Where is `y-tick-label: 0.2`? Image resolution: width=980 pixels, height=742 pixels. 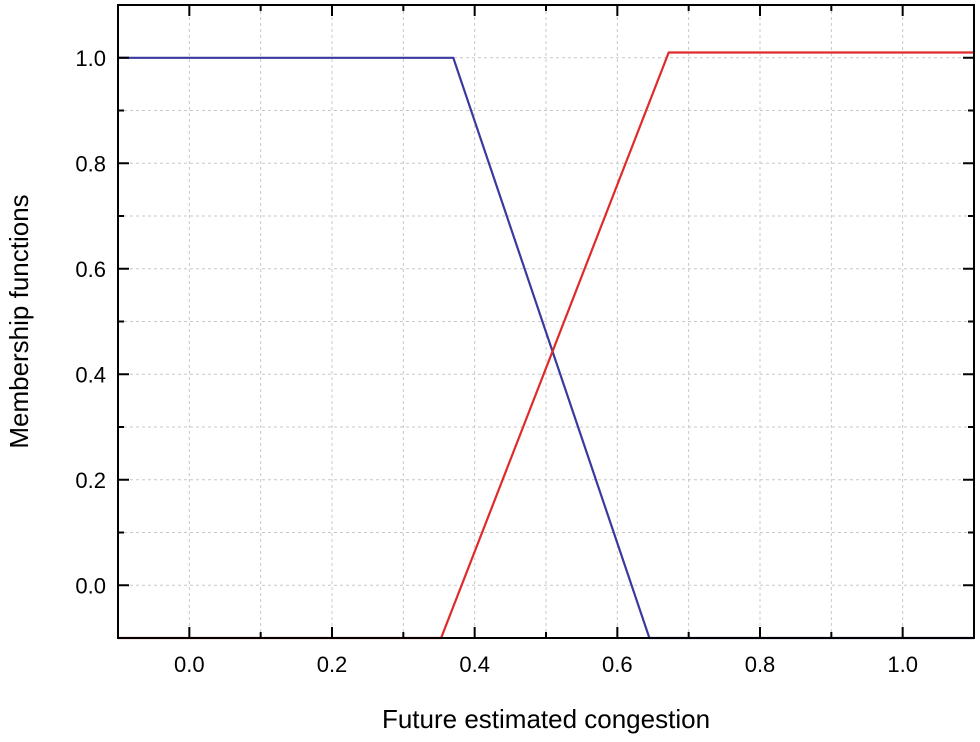 y-tick-label: 0.2 is located at coordinates (90, 480).